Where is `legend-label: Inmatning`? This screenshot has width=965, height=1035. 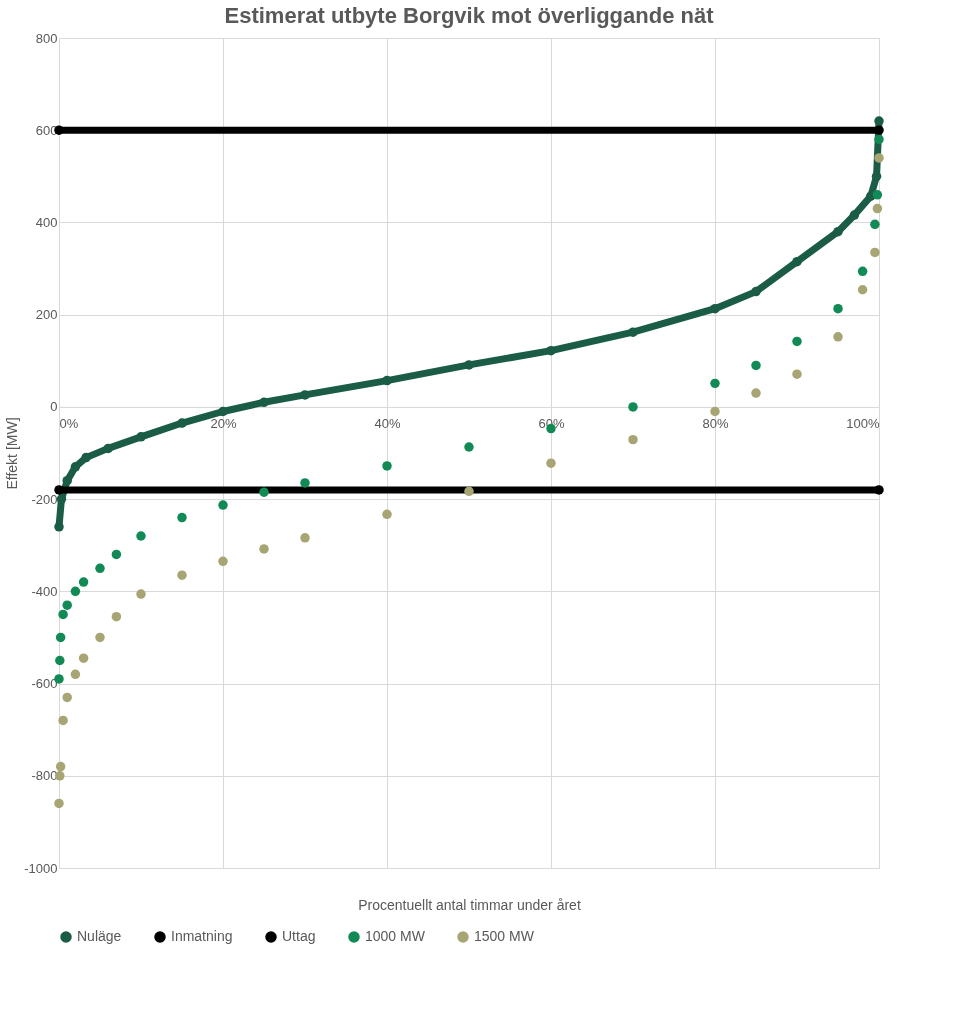
legend-label: Inmatning is located at coordinates (202, 936).